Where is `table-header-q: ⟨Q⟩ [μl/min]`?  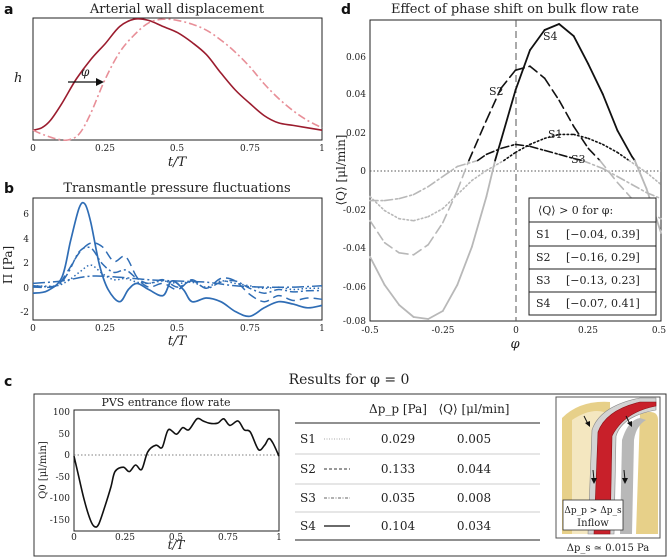 table-header-q: ⟨Q⟩ [μl/min] is located at coordinates (473, 409).